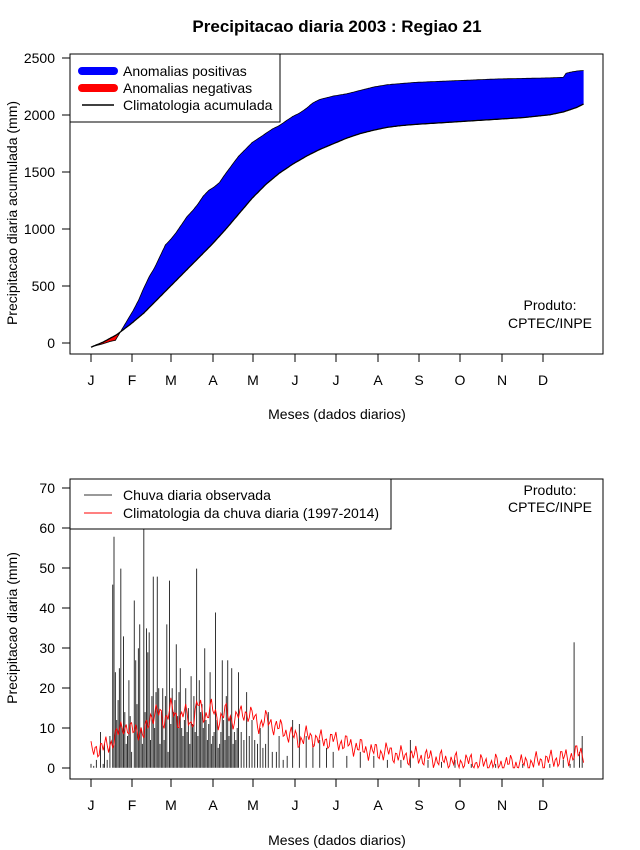 This screenshot has height=850, width=640. Describe the element at coordinates (185, 71) in the screenshot. I see `legend-label: Anomalias positivas` at that location.